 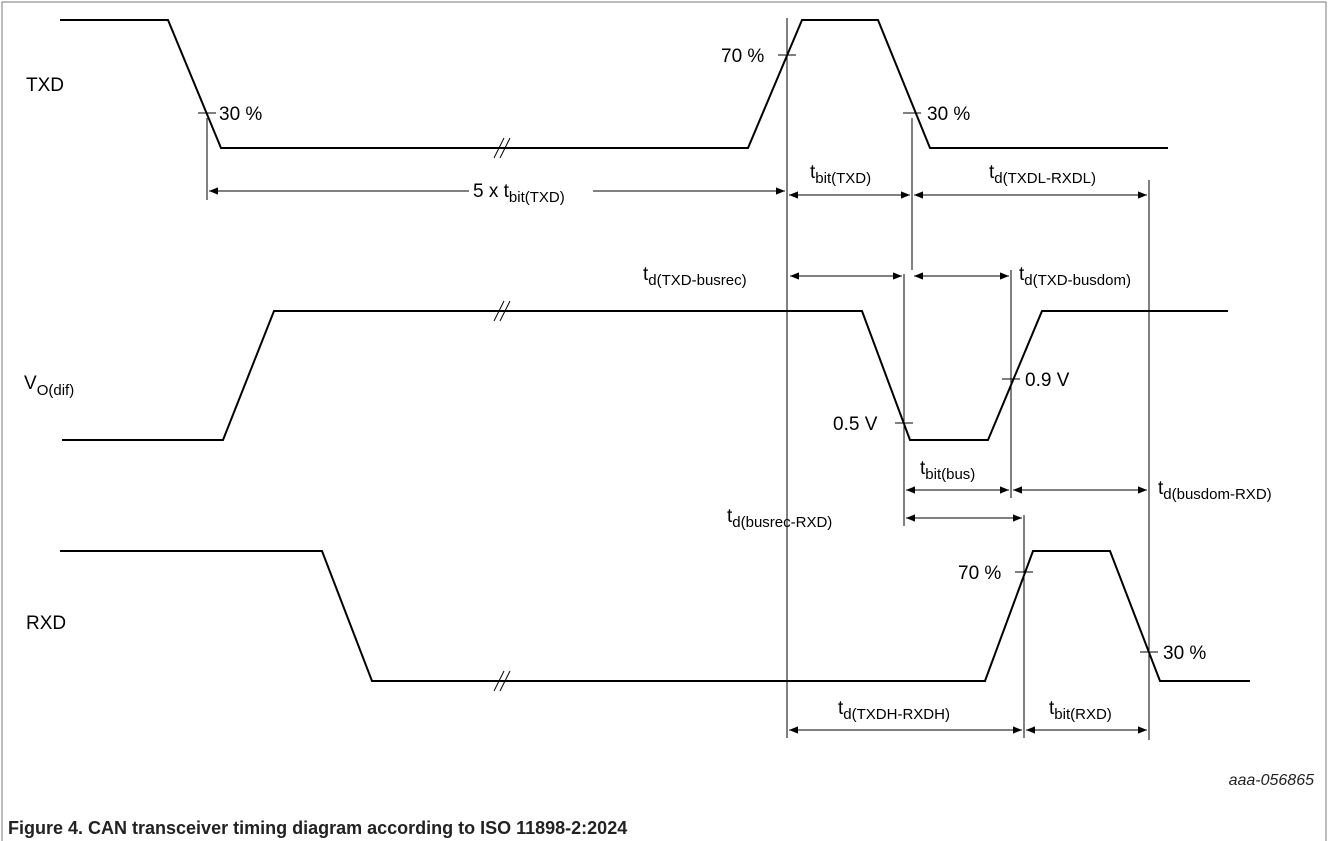 What do you see at coordinates (979, 573) in the screenshot?
I see `threshold-rxd-70: 70 %` at bounding box center [979, 573].